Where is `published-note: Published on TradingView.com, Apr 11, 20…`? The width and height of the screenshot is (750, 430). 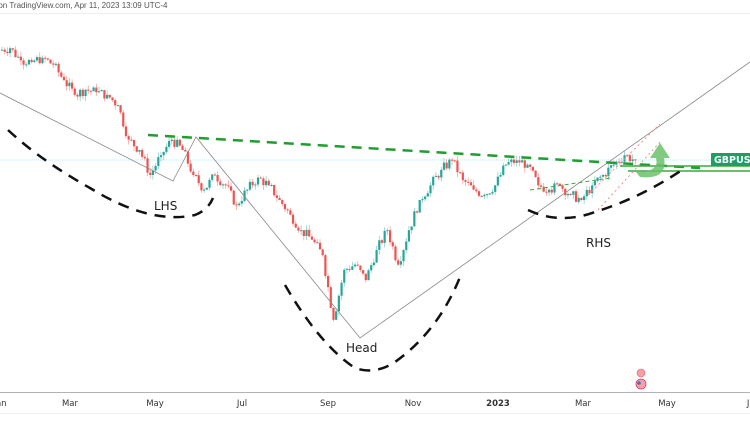 published-note: Published on TradingView.com, Apr 11, 20… is located at coordinates (84, 5).